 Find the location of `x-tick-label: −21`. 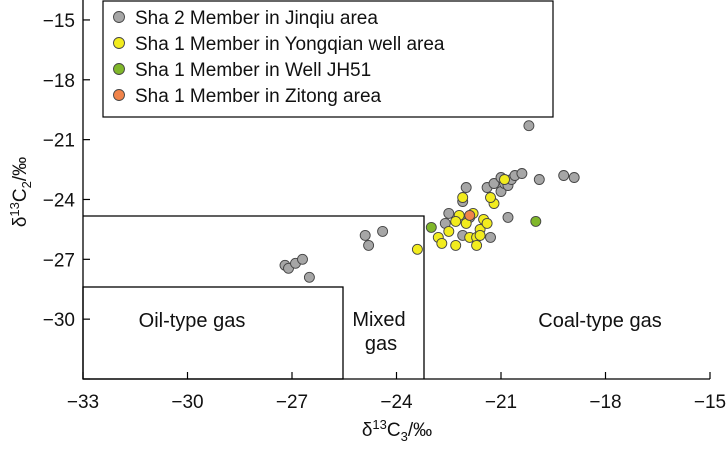

x-tick-label: −21 is located at coordinates (501, 402).